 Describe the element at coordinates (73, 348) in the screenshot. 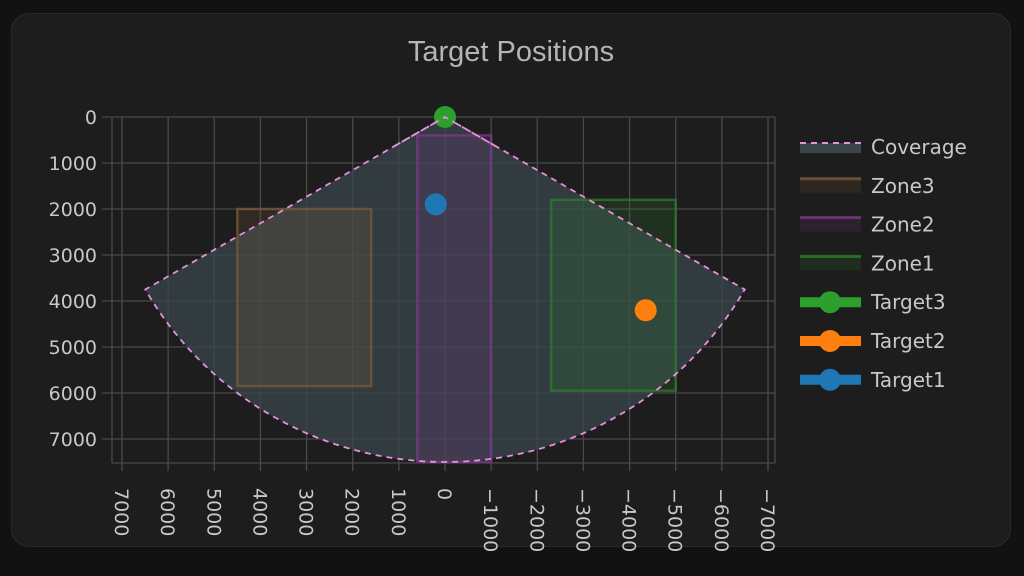

I see `y-tick-label: 5000` at that location.